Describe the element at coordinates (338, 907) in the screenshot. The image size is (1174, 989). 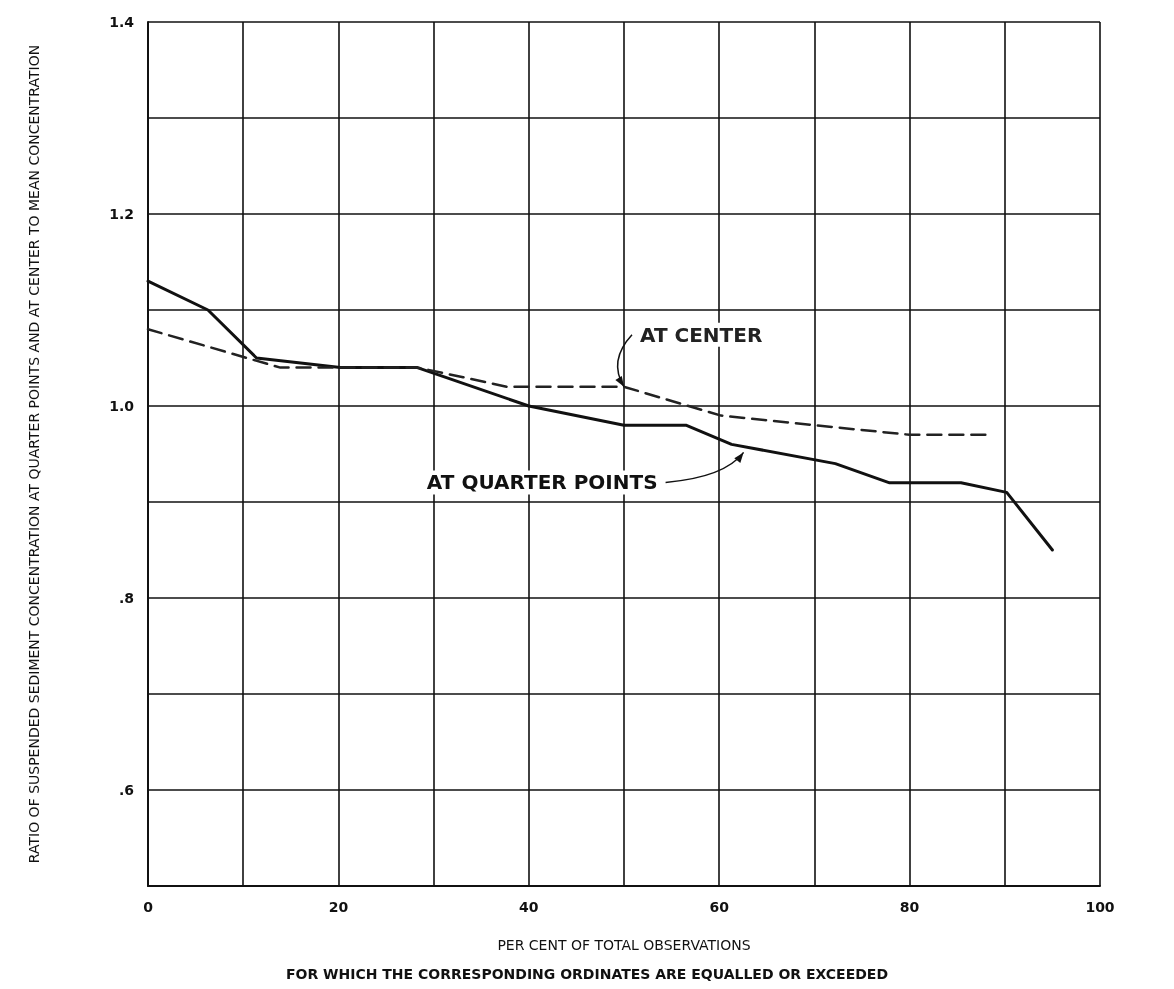
I see `x-tick-label: 20` at that location.